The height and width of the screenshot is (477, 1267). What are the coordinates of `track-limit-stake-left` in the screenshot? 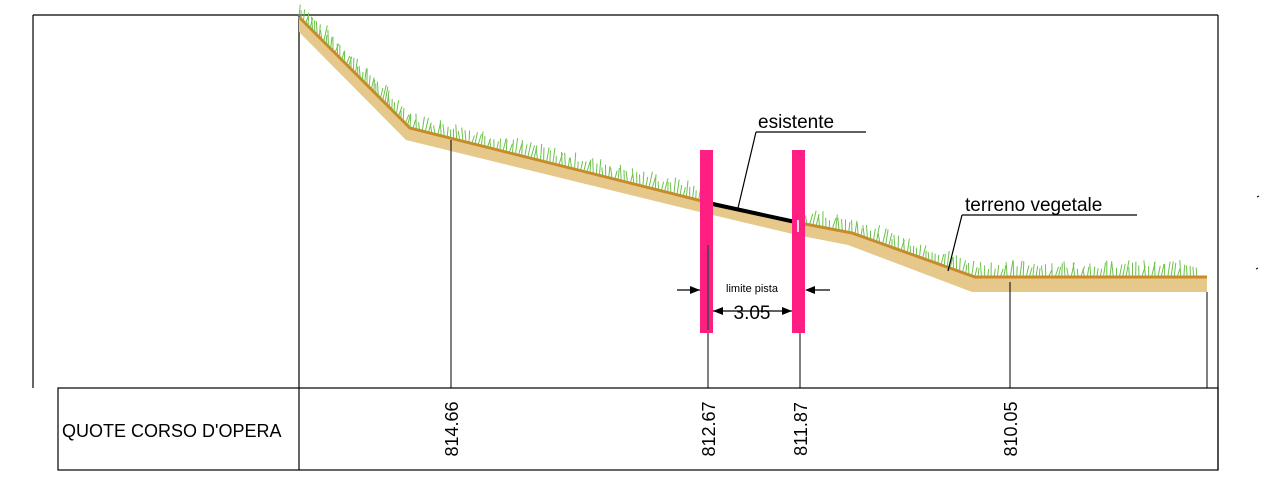 It's located at (706, 241).